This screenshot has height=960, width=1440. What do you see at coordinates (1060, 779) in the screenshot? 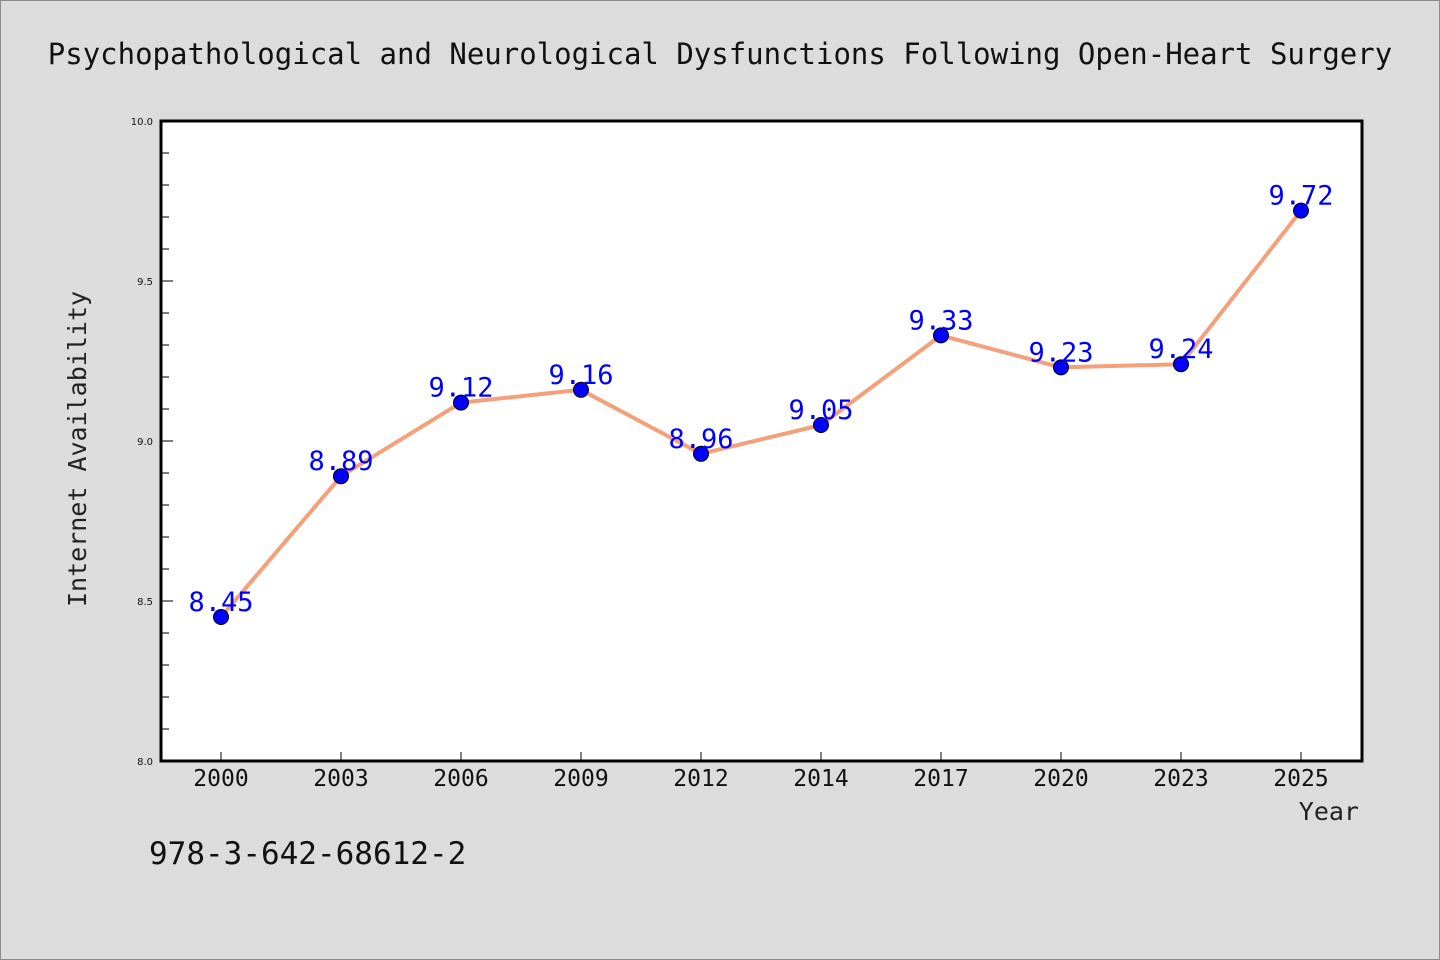
I see `x-tick-label: 2020` at bounding box center [1060, 779].